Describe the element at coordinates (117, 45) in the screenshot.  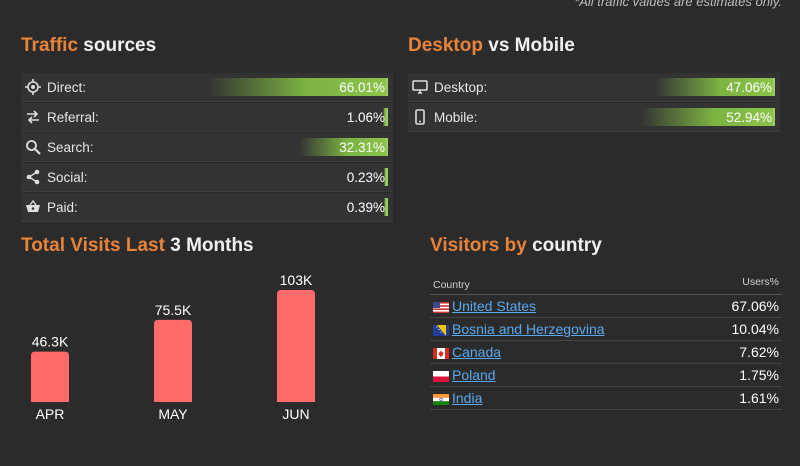
I see `traffic-title-rest: sources` at that location.